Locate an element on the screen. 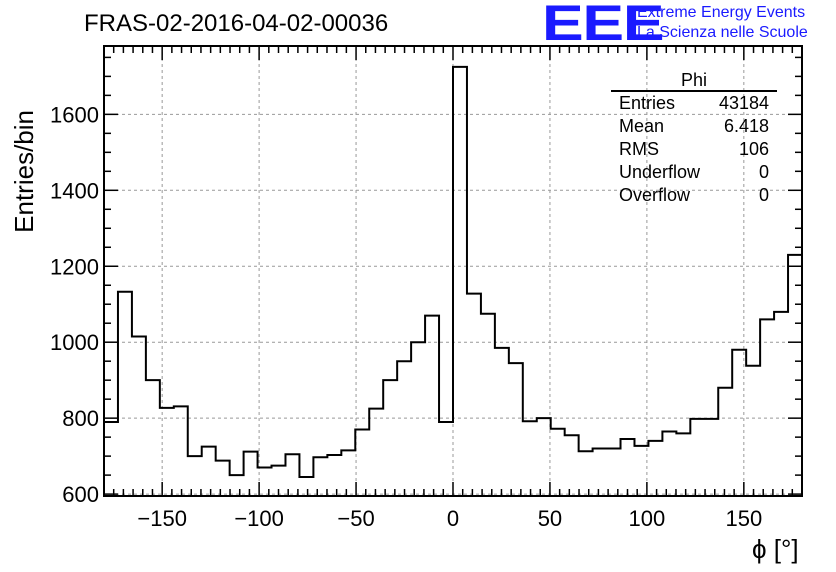  stats-label: Overflow is located at coordinates (655, 195).